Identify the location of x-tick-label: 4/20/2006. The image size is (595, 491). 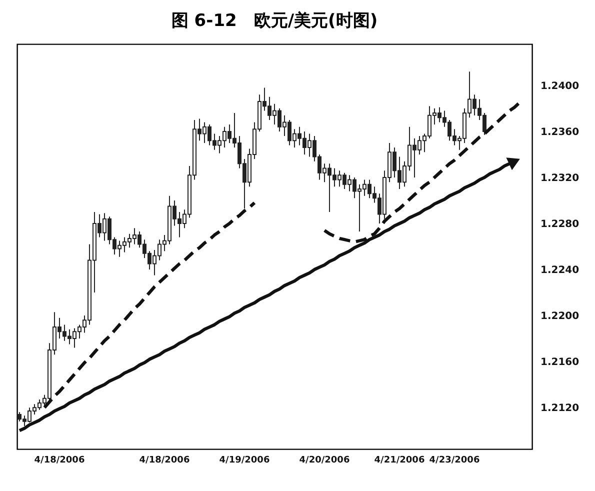
(324, 461).